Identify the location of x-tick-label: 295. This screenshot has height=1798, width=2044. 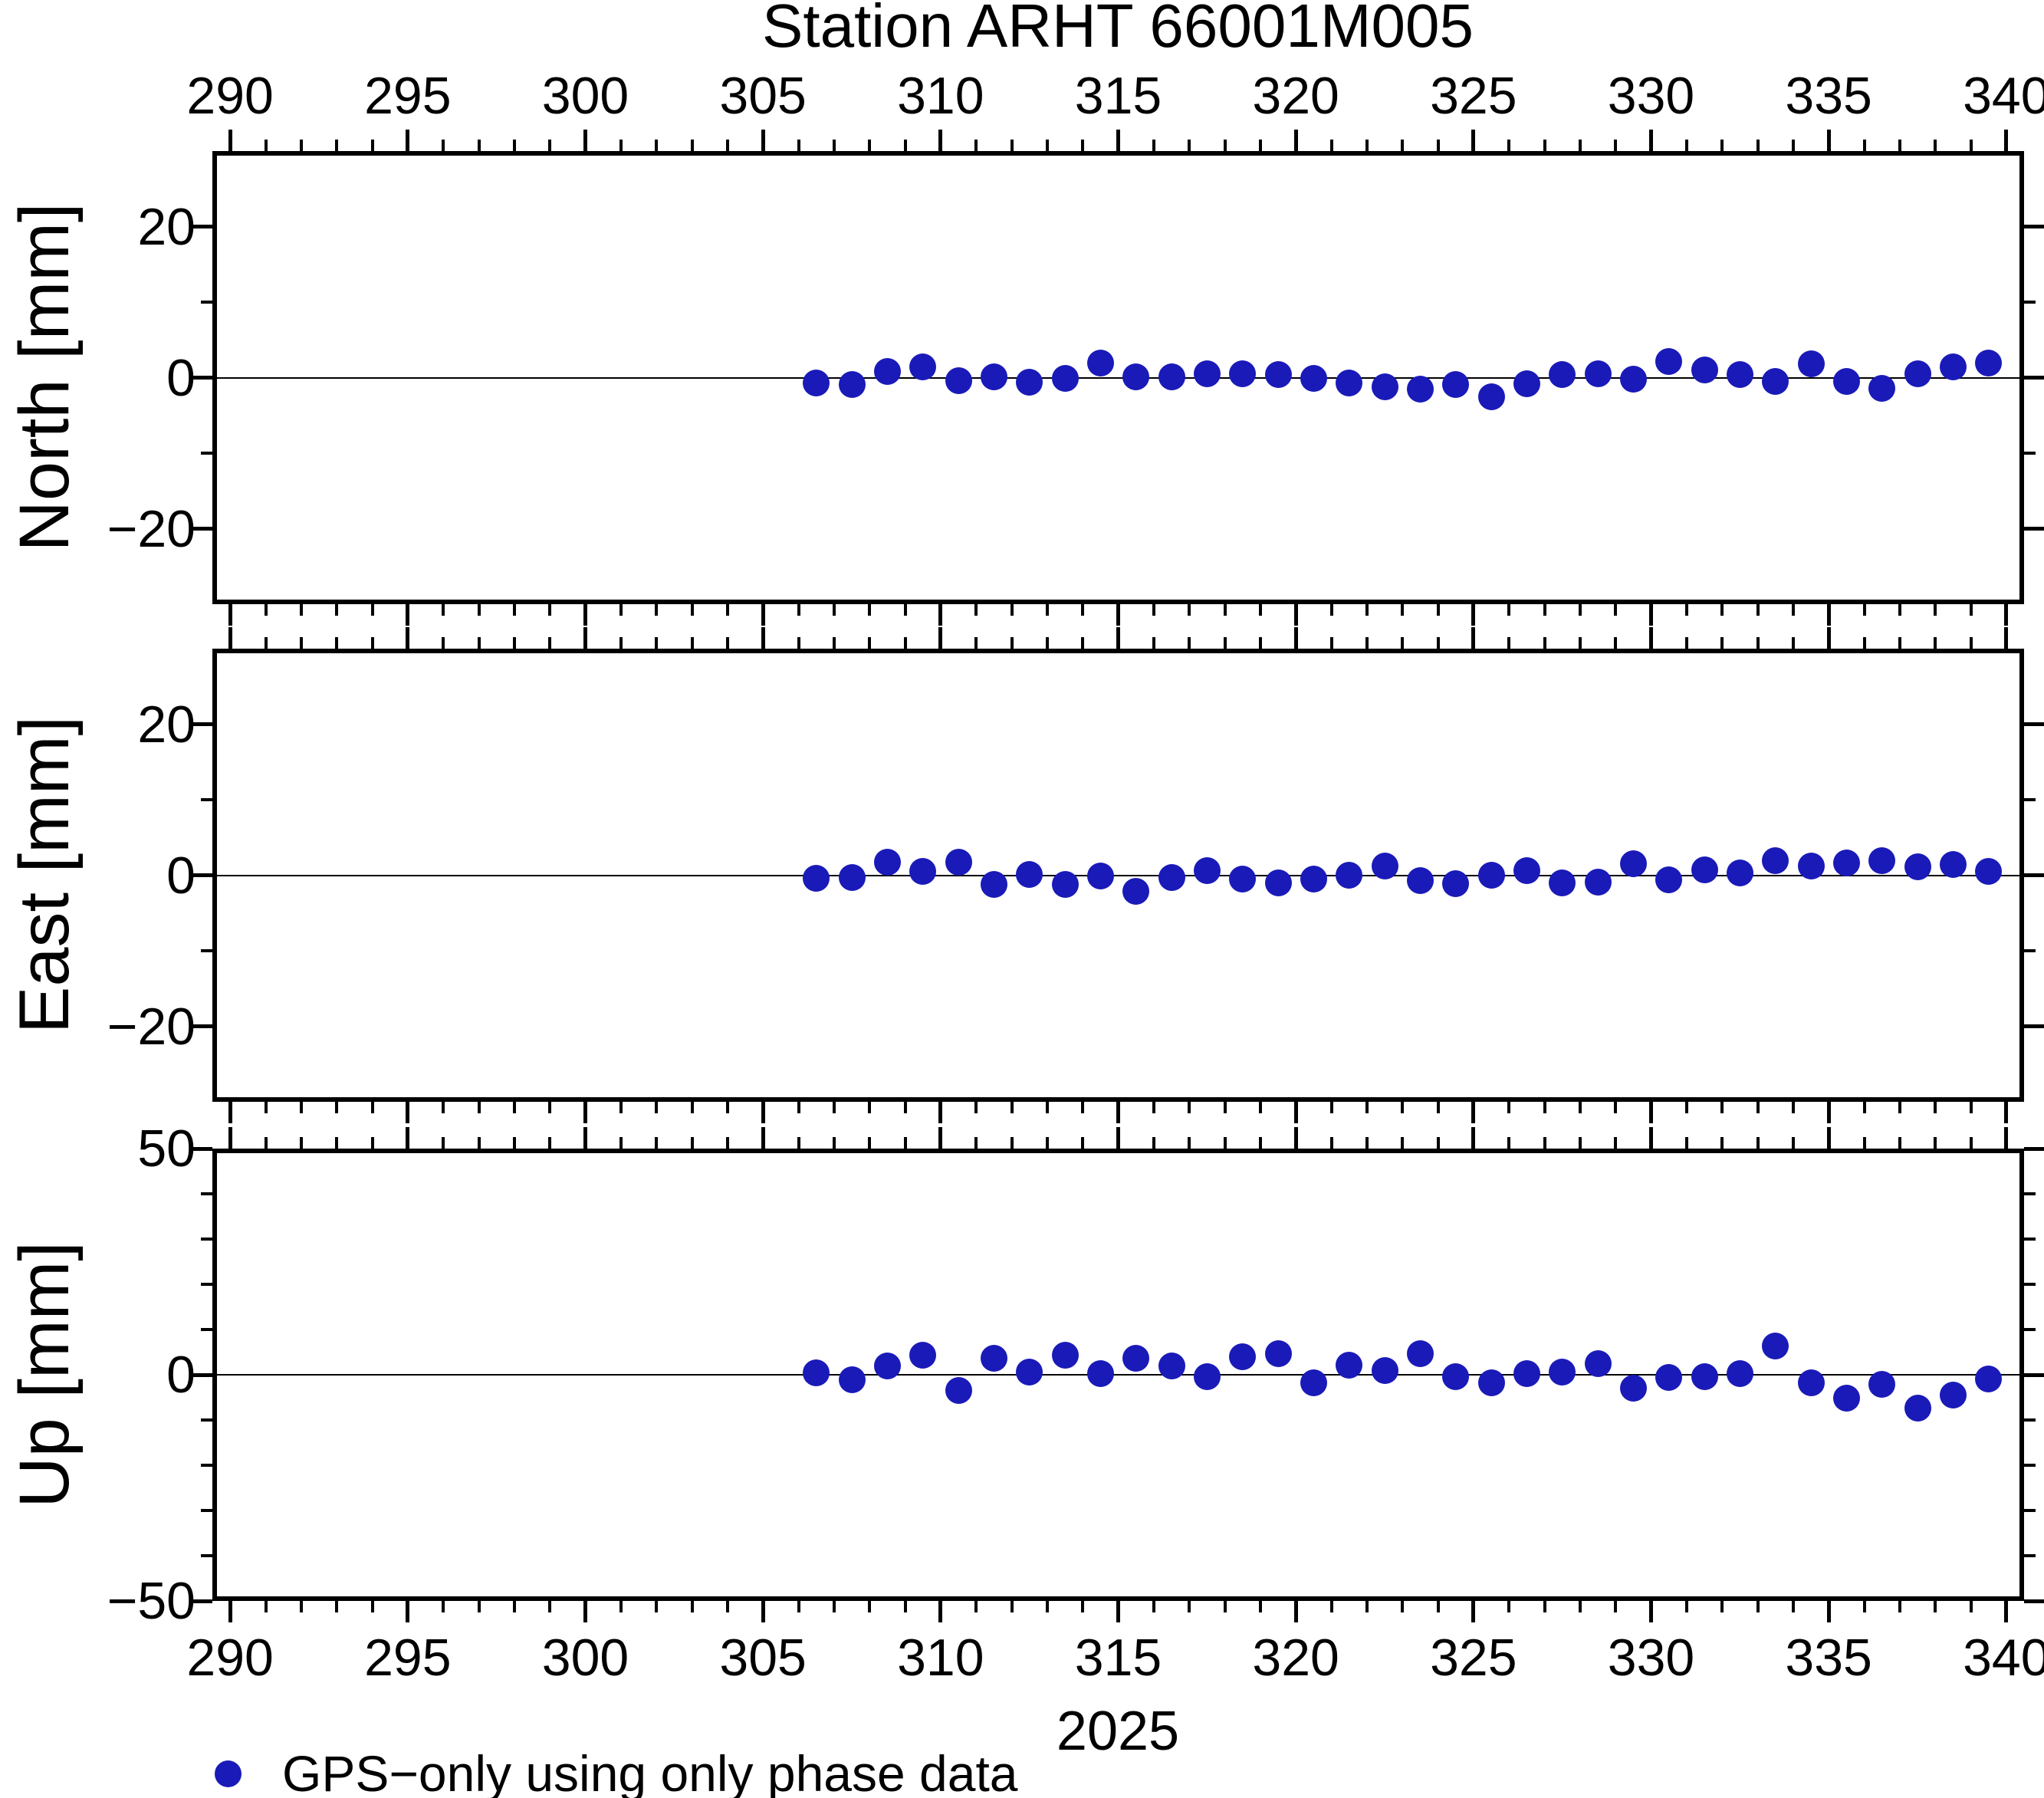
(408, 1658).